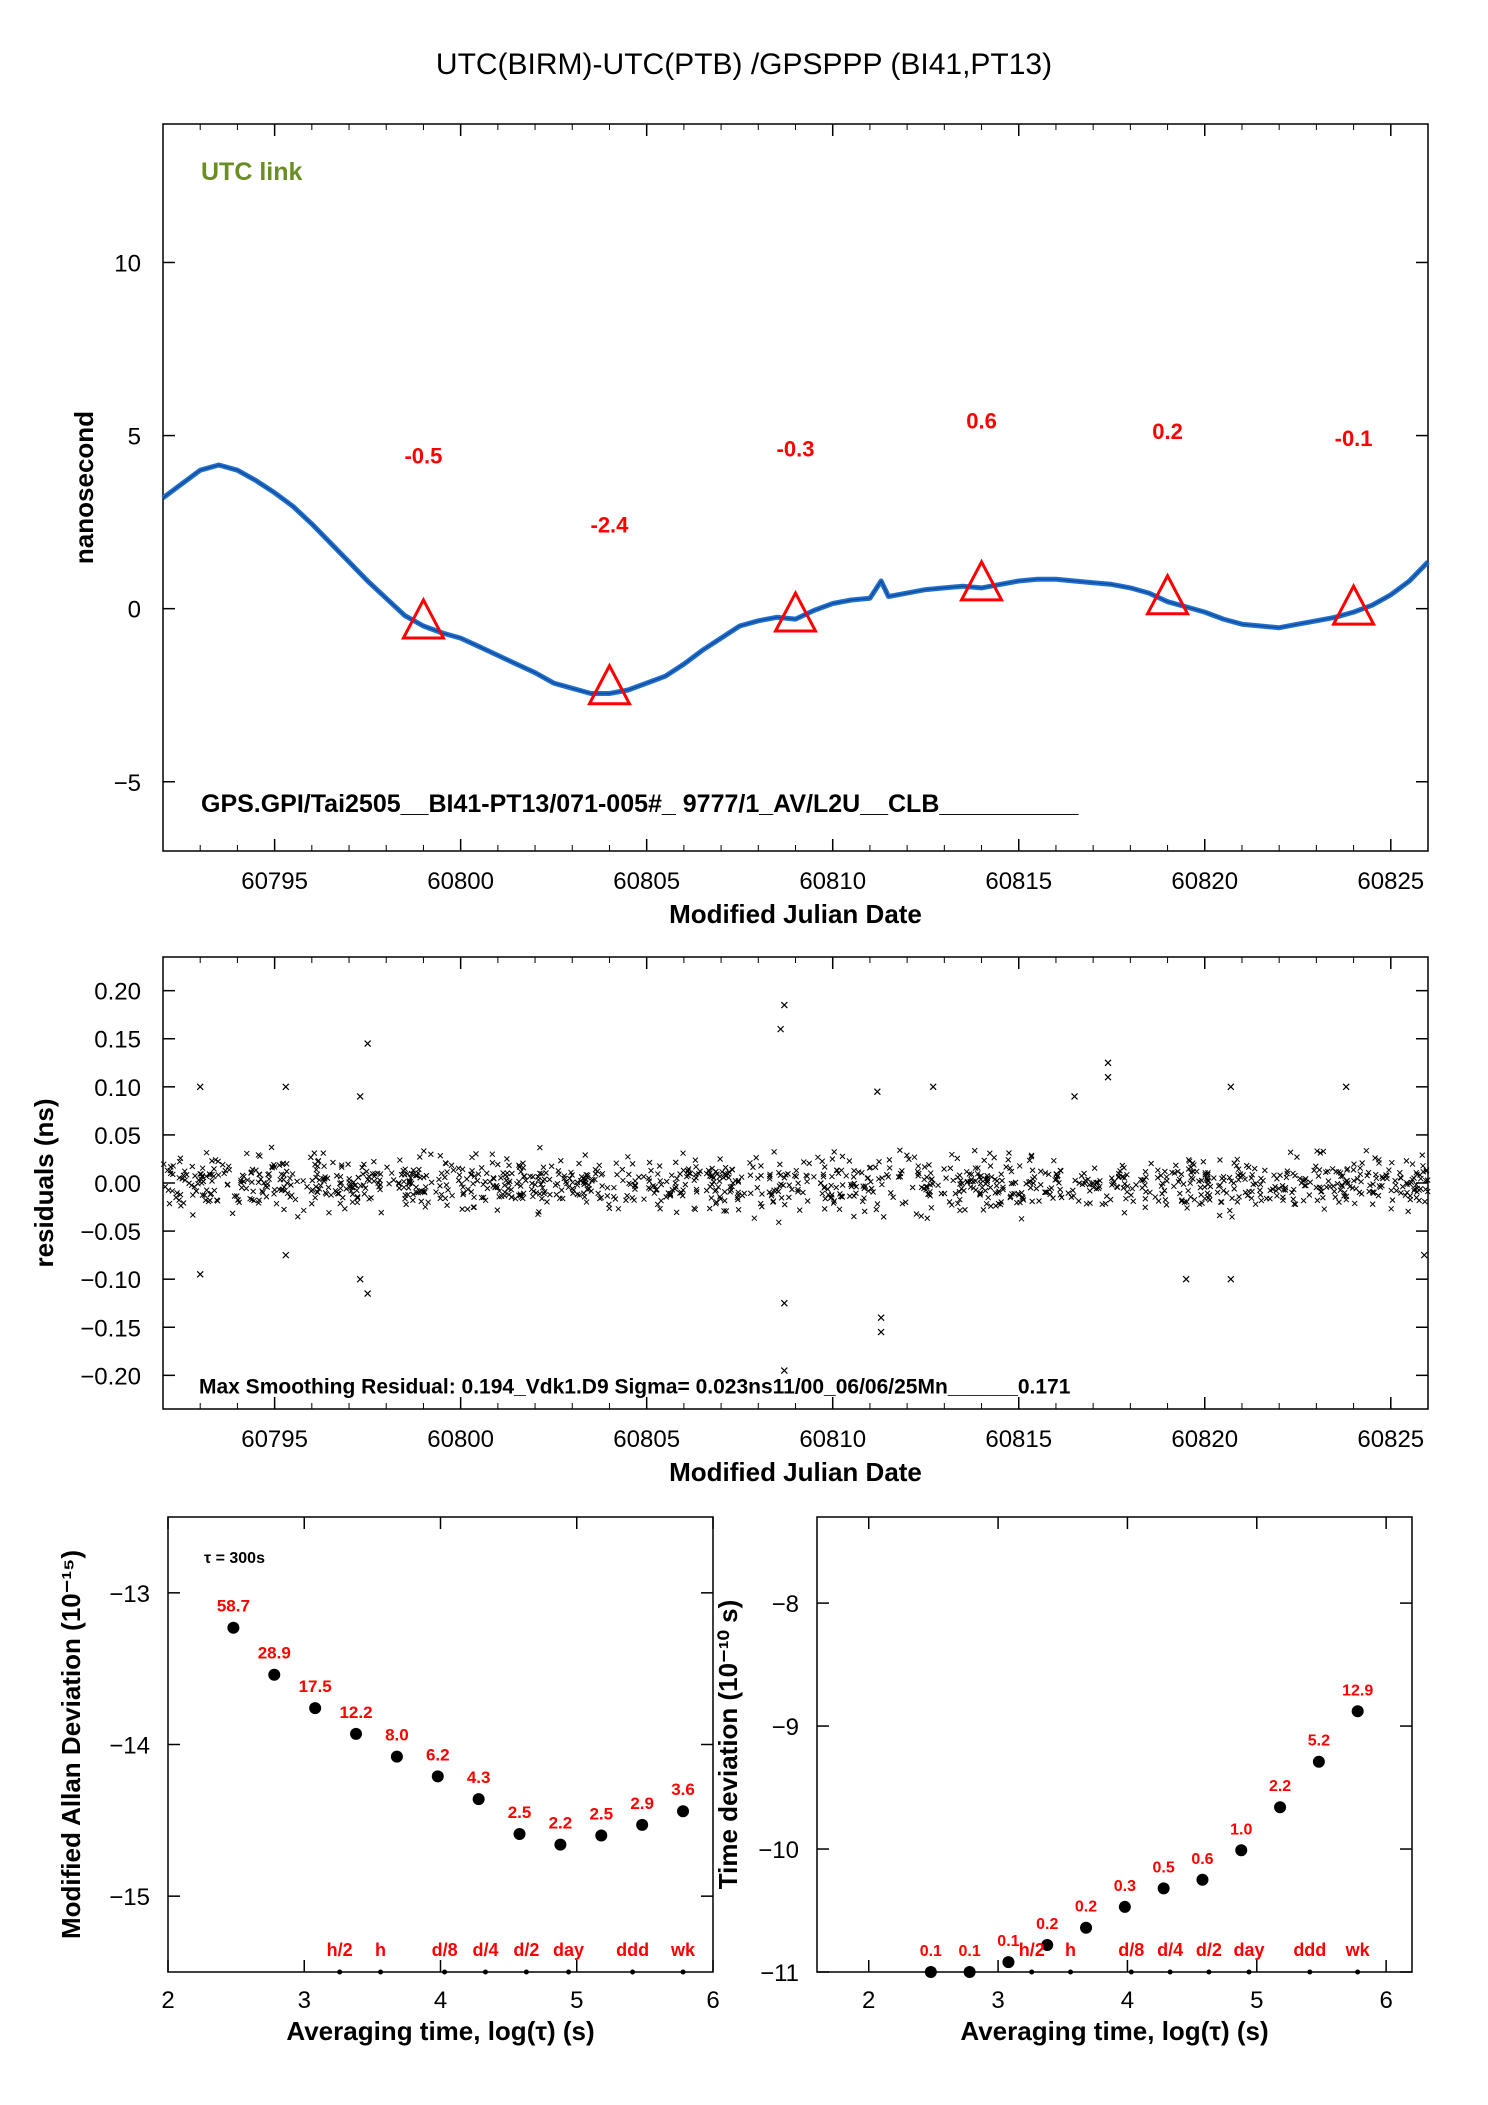 Image resolution: width=1488 pixels, height=2105 pixels. I want to click on middle-y-tick-label: 0.15, so click(117, 1040).